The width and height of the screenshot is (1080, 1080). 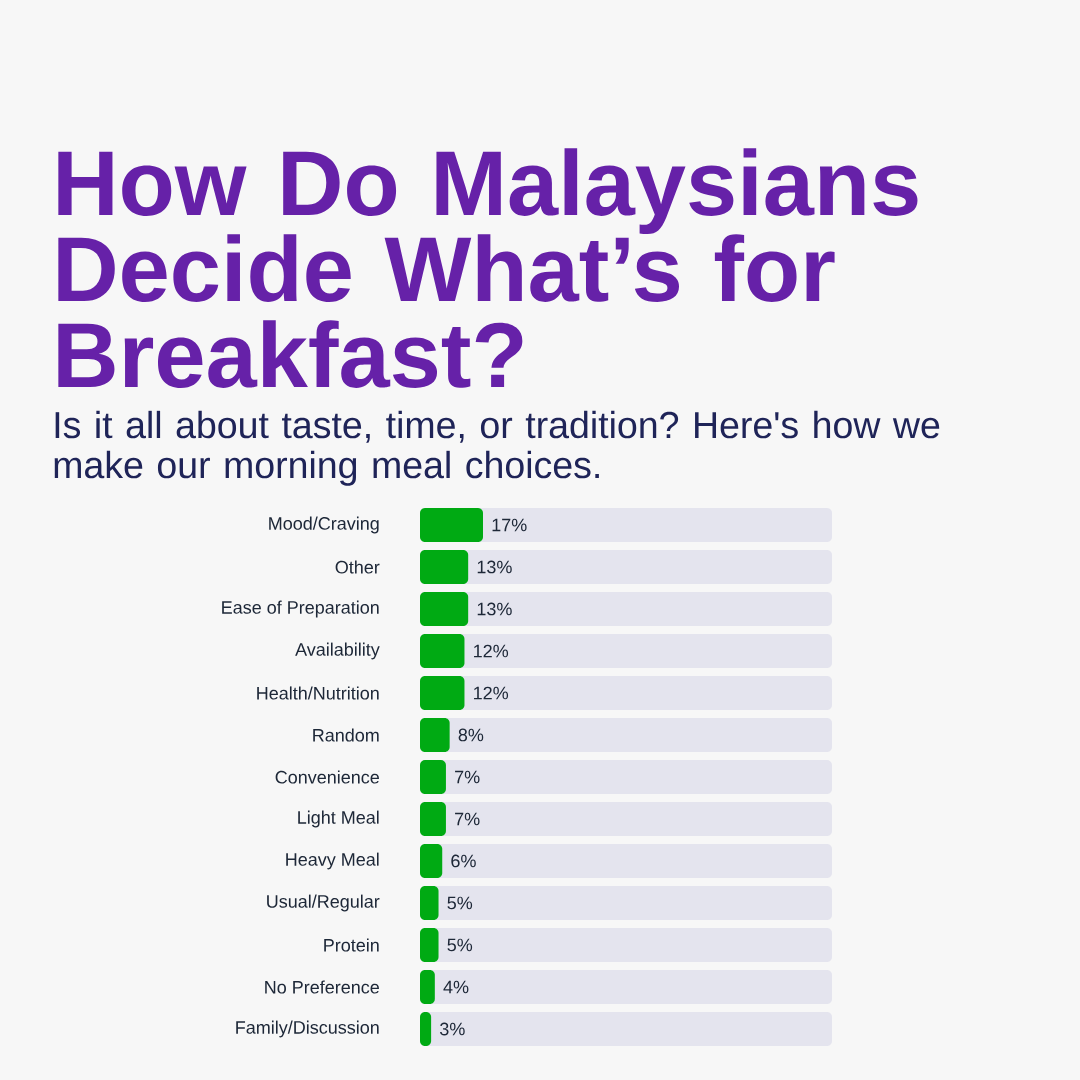 I want to click on data-label: 3%, so click(x=452, y=1029).